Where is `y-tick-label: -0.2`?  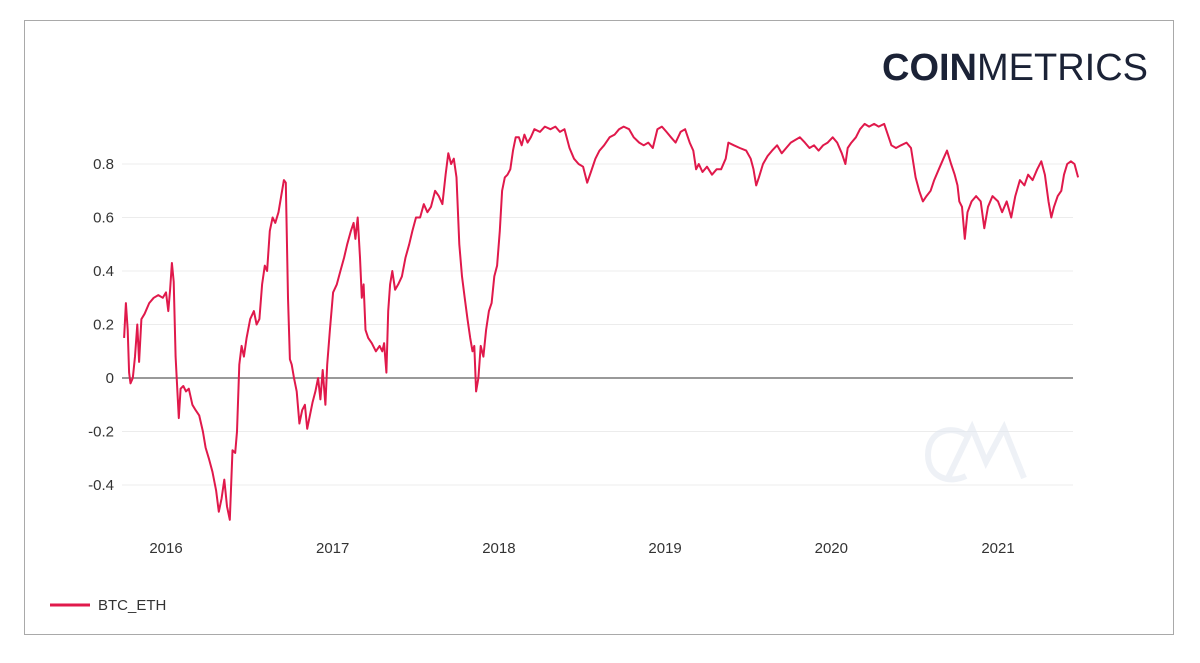 y-tick-label: -0.2 is located at coordinates (101, 432).